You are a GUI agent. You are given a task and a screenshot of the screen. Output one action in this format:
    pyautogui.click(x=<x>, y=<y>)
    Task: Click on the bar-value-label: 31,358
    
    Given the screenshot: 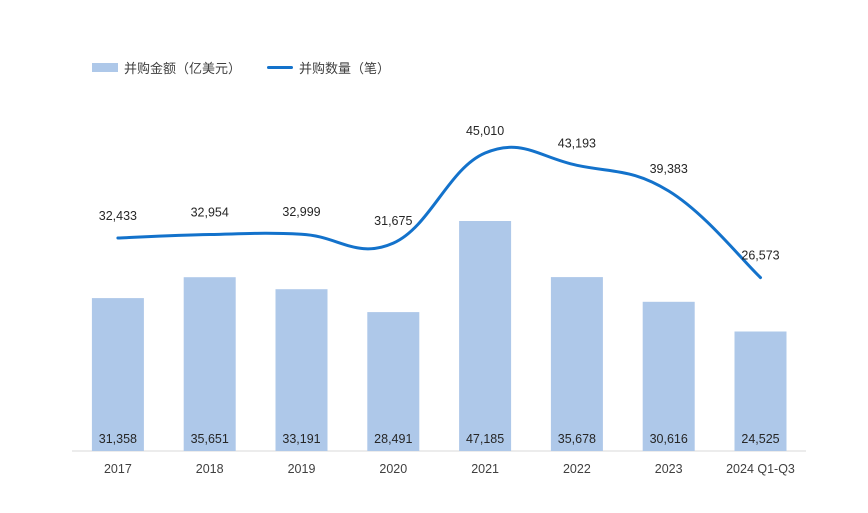 What is the action you would take?
    pyautogui.click(x=118, y=439)
    